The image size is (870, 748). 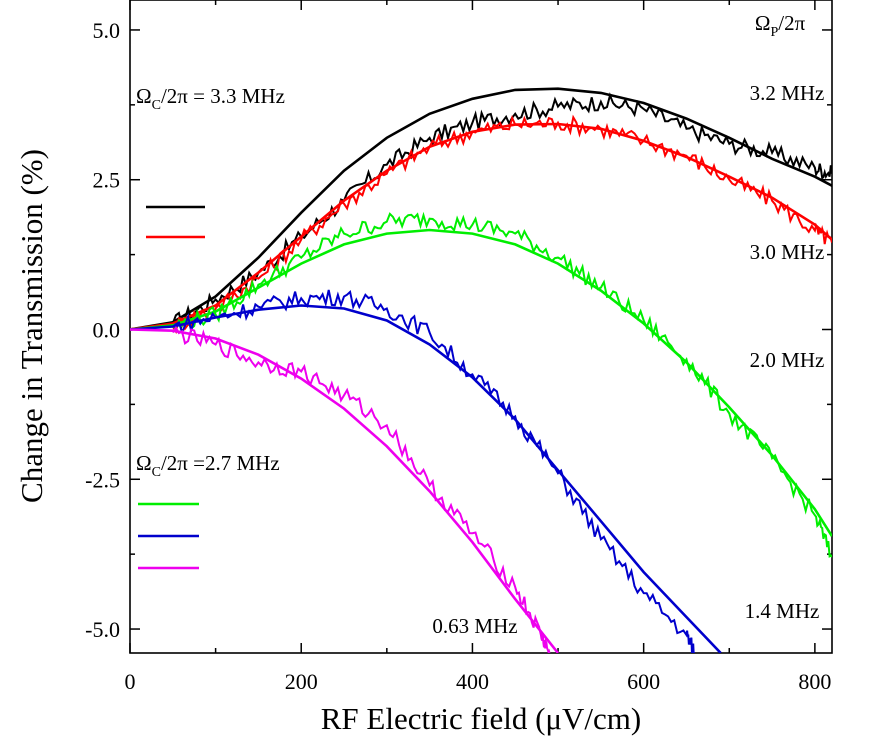 I want to click on x-tick-label: 800, so click(x=814, y=681).